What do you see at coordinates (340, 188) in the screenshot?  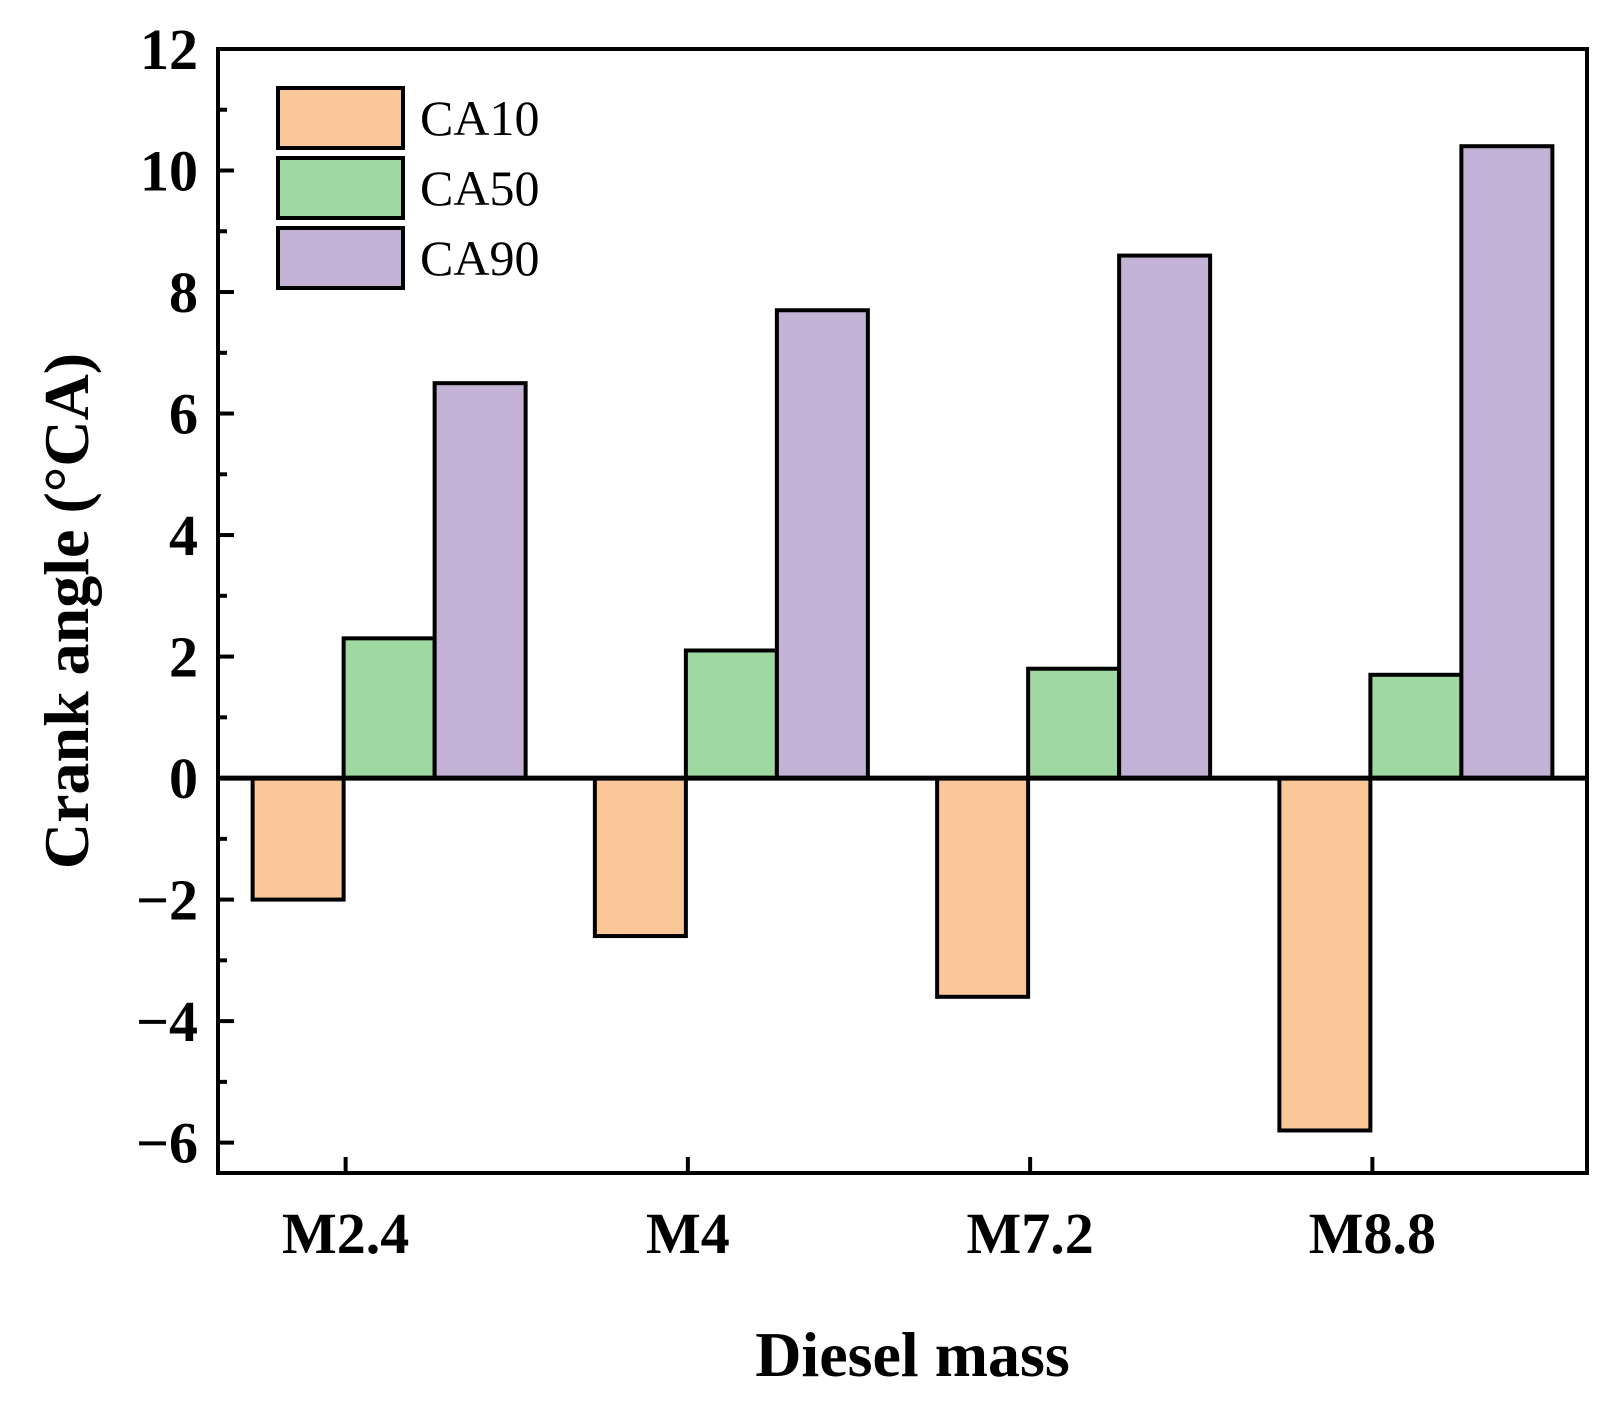 I see `legend-swatch-ca50` at bounding box center [340, 188].